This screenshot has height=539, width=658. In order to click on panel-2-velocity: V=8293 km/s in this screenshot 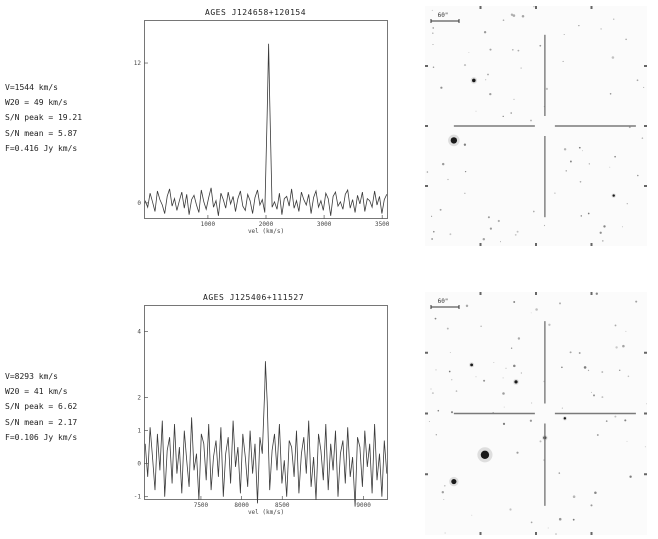, I will do `click(31, 376)`.